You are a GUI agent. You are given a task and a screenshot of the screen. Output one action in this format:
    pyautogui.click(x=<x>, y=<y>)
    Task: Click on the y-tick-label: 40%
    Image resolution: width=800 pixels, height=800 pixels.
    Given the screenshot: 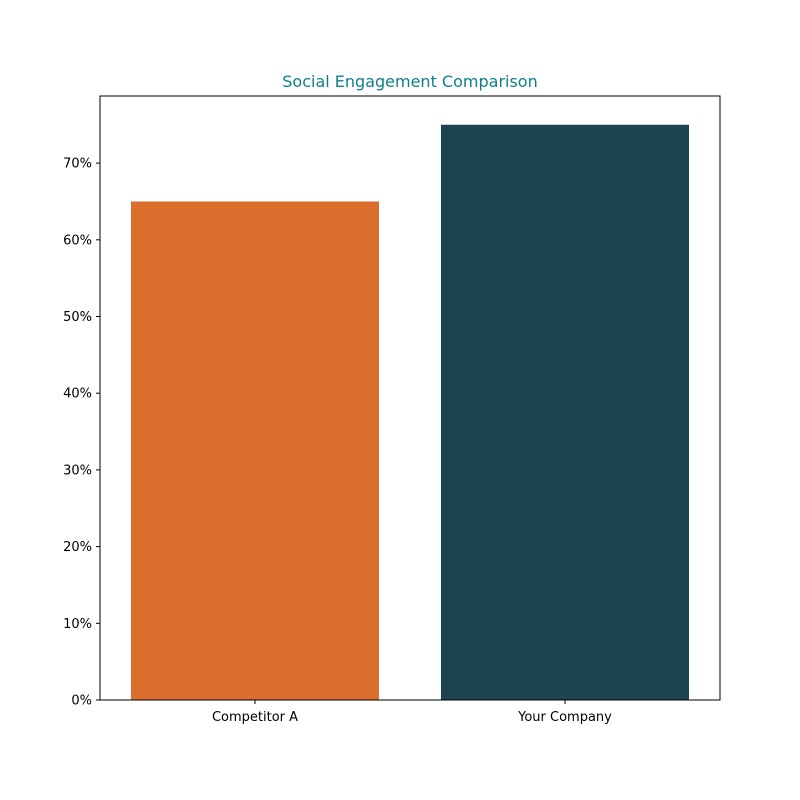 What is the action you would take?
    pyautogui.click(x=77, y=394)
    